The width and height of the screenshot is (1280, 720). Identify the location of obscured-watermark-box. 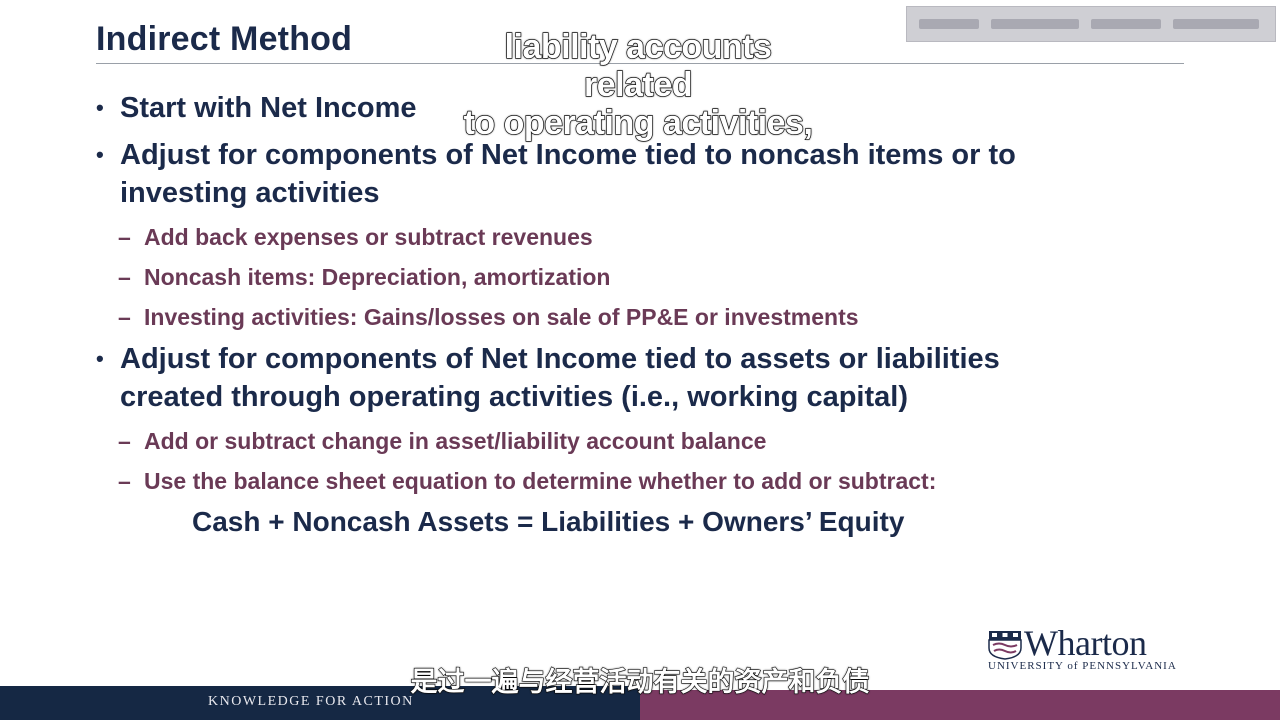
(1091, 24).